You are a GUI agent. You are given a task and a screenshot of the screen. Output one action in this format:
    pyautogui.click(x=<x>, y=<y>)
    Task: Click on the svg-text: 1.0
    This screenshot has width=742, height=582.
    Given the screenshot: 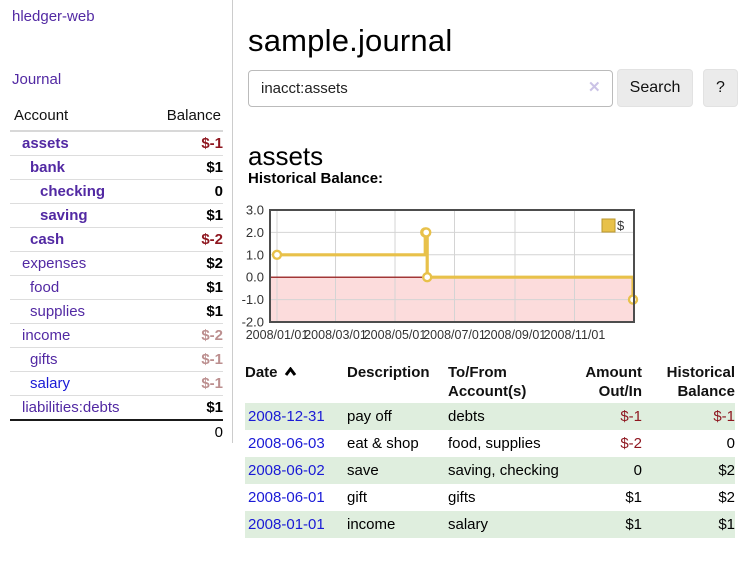 What is the action you would take?
    pyautogui.click(x=255, y=254)
    